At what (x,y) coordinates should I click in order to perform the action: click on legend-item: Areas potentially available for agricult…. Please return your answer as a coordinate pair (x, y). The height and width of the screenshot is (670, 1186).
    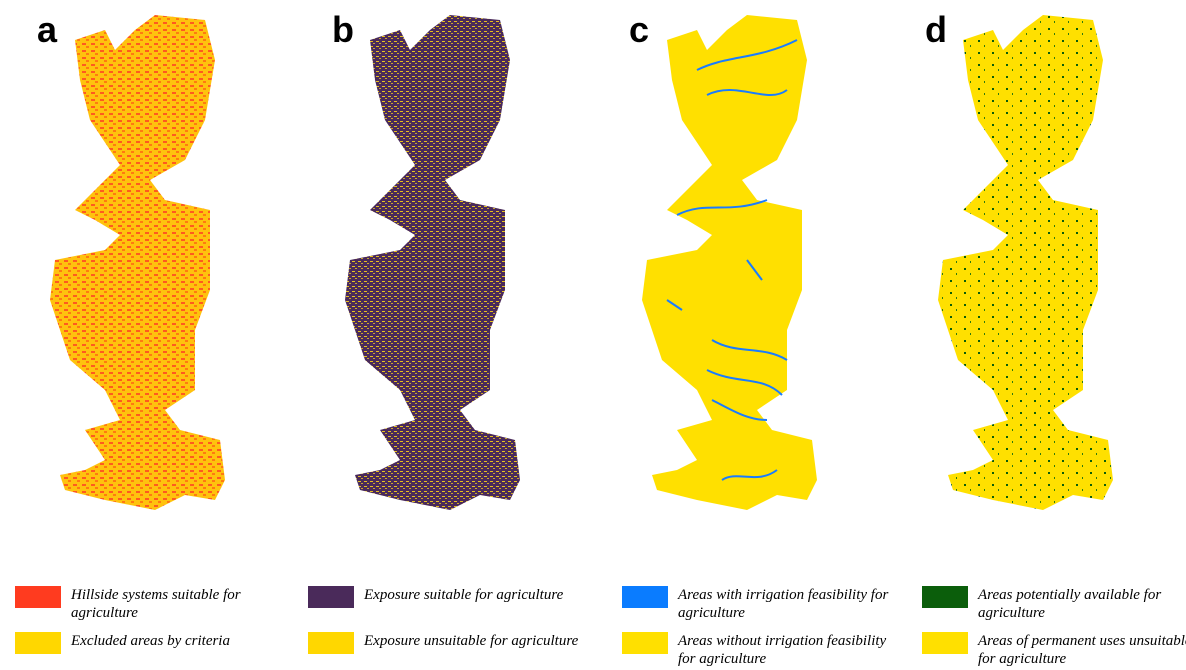
    Looking at the image, I should click on (1054, 604).